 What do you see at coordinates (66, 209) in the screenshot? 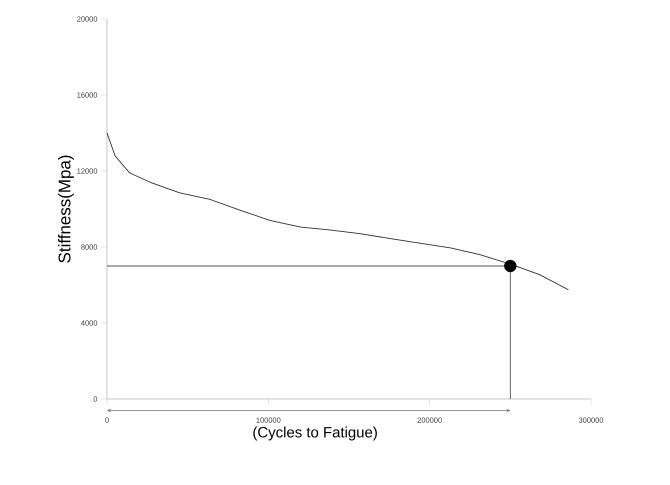
I see `y-axis-title: Stiffness(Mpa)` at bounding box center [66, 209].